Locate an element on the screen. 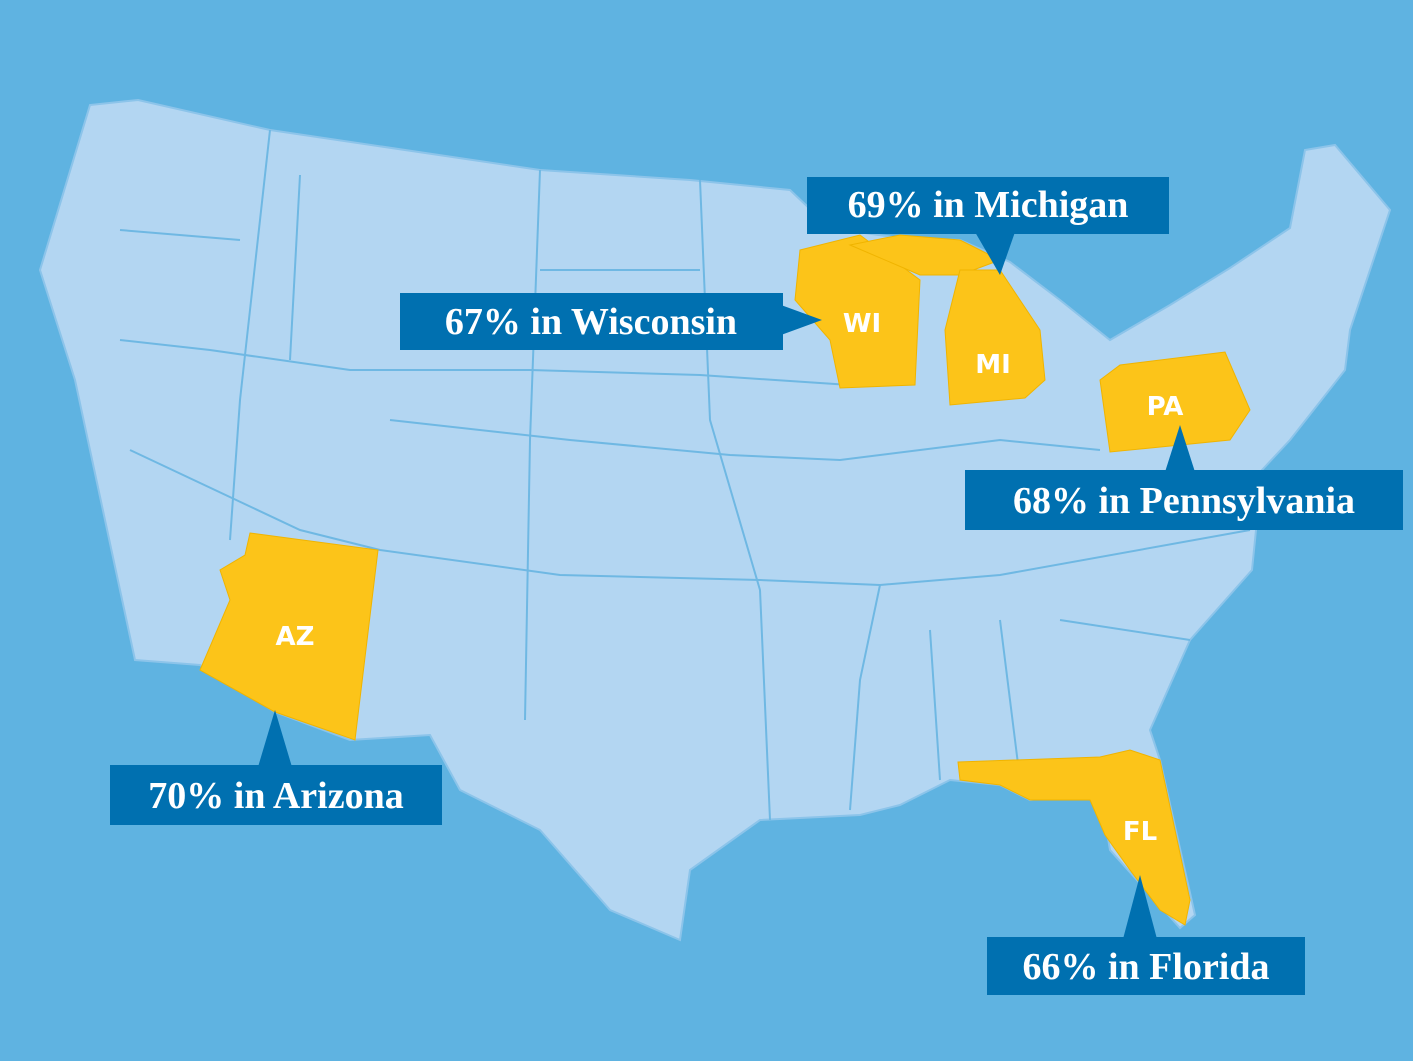  state-fl is located at coordinates (1074, 837).